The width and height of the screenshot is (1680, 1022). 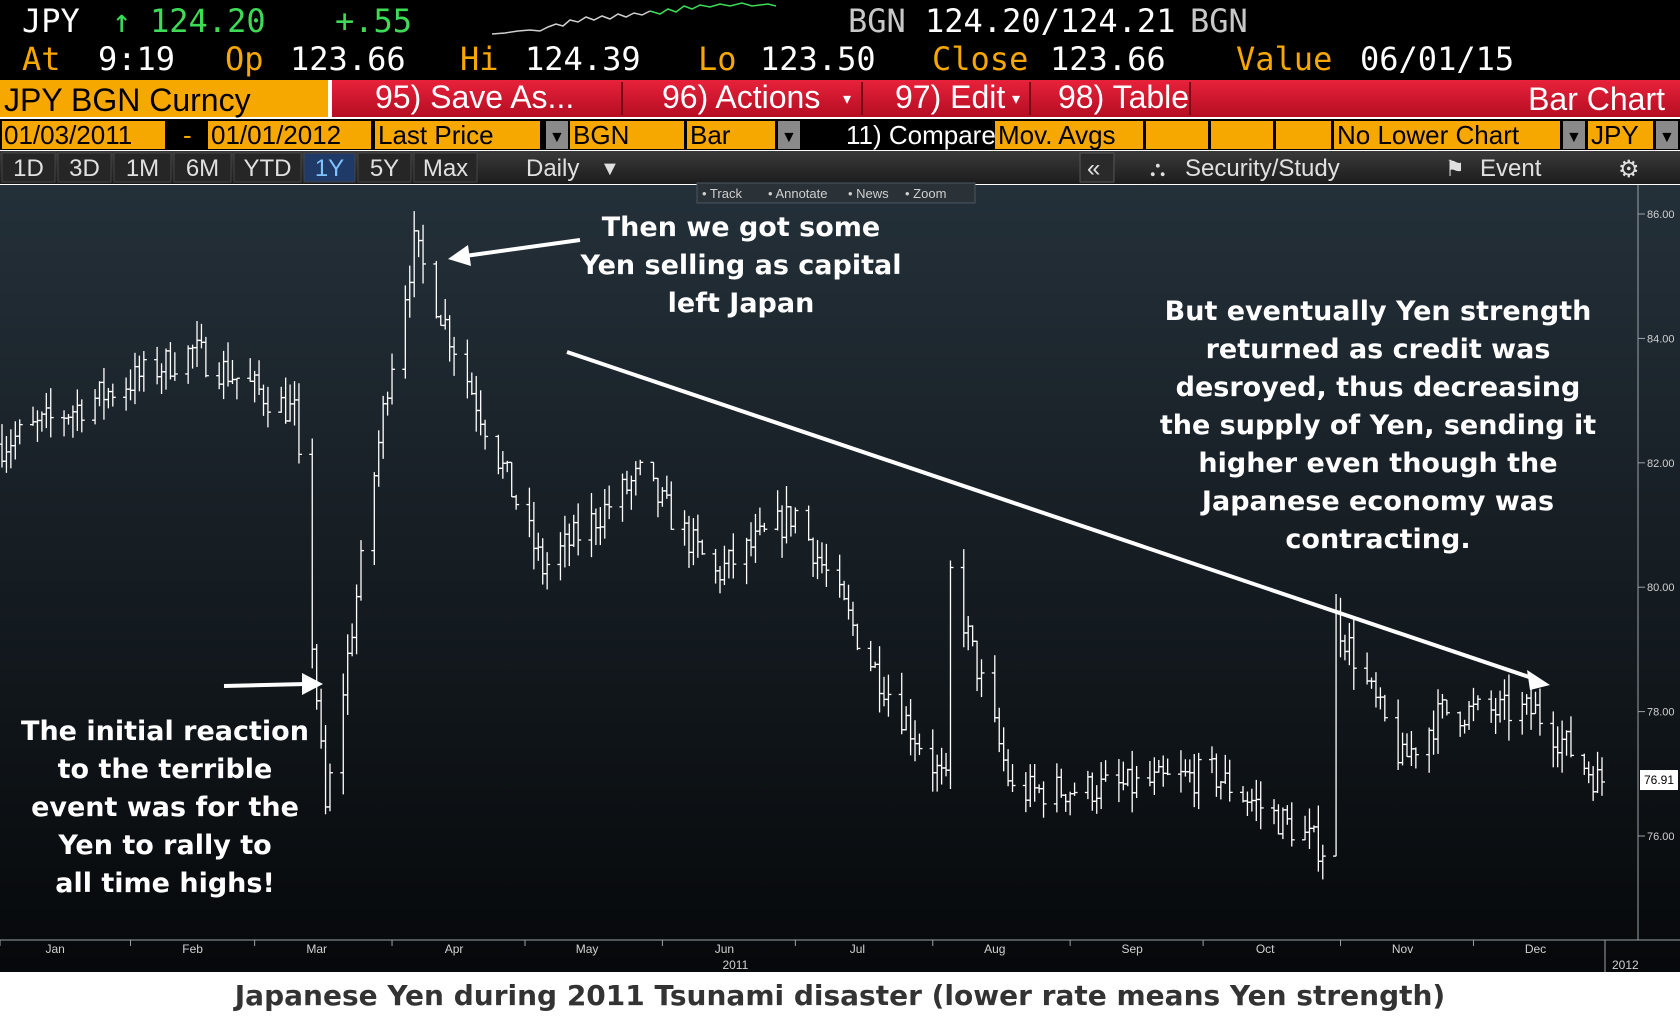 I want to click on period-tab-1d, so click(x=28, y=167).